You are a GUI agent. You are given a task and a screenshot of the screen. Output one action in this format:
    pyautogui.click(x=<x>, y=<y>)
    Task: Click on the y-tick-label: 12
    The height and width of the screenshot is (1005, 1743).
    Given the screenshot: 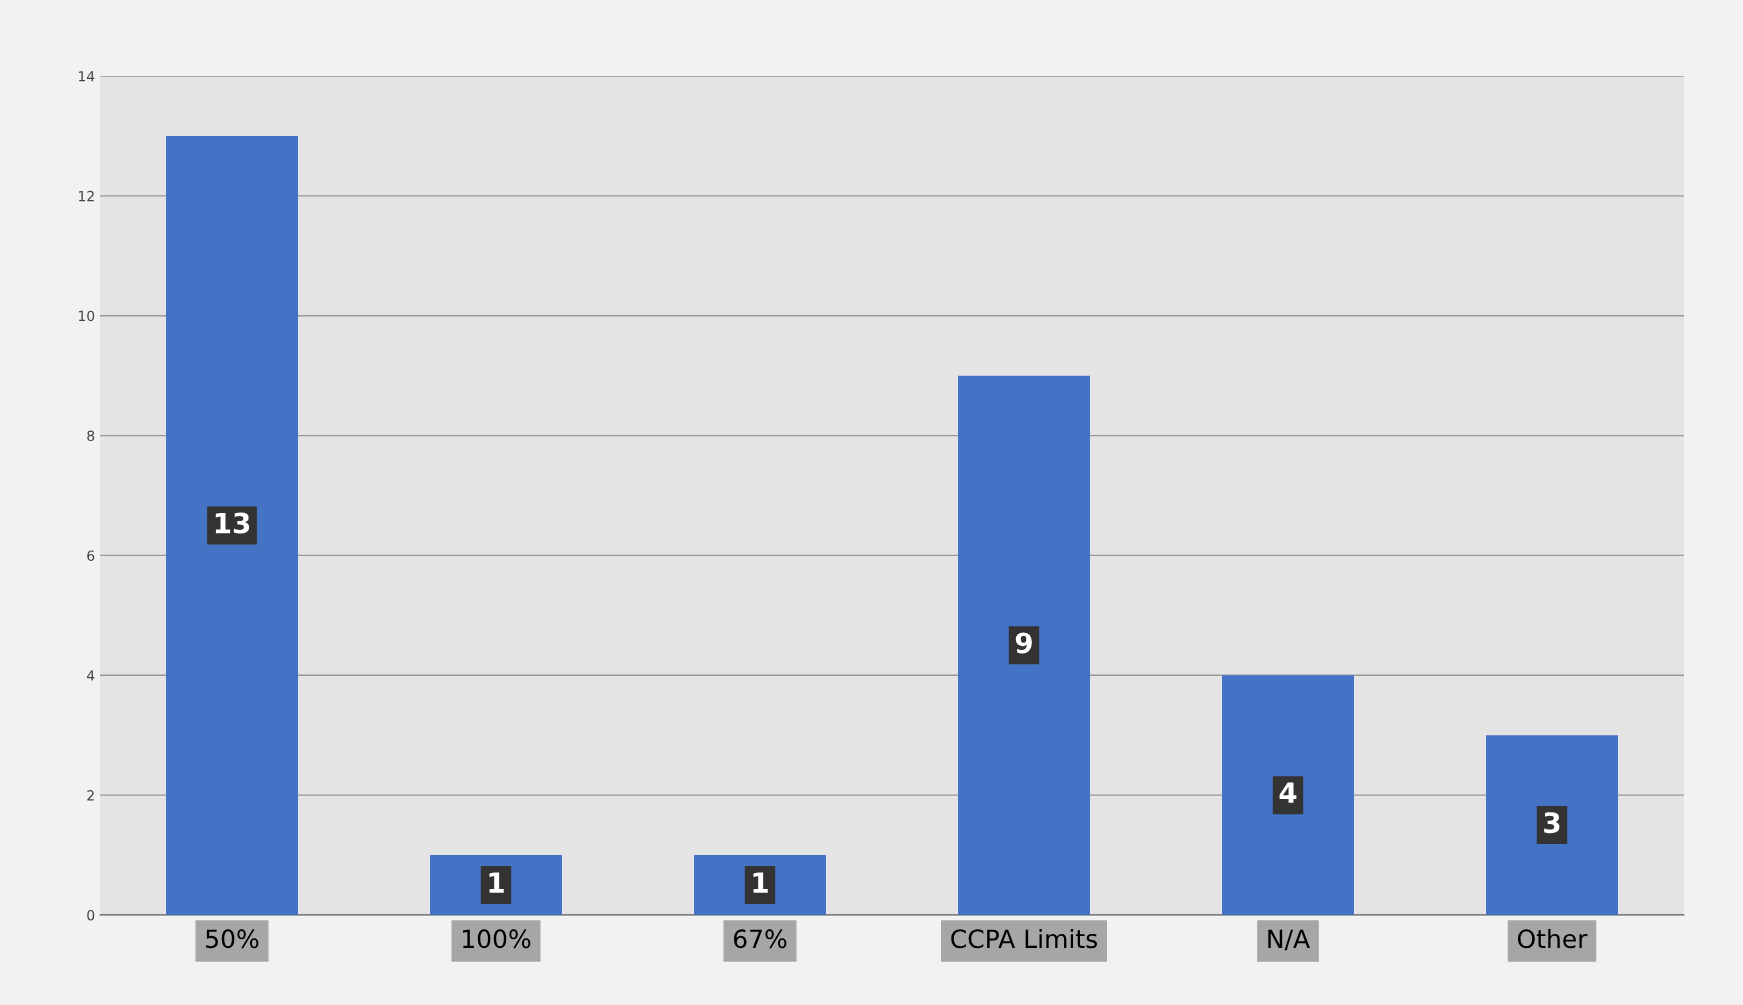 What is the action you would take?
    pyautogui.click(x=86, y=196)
    